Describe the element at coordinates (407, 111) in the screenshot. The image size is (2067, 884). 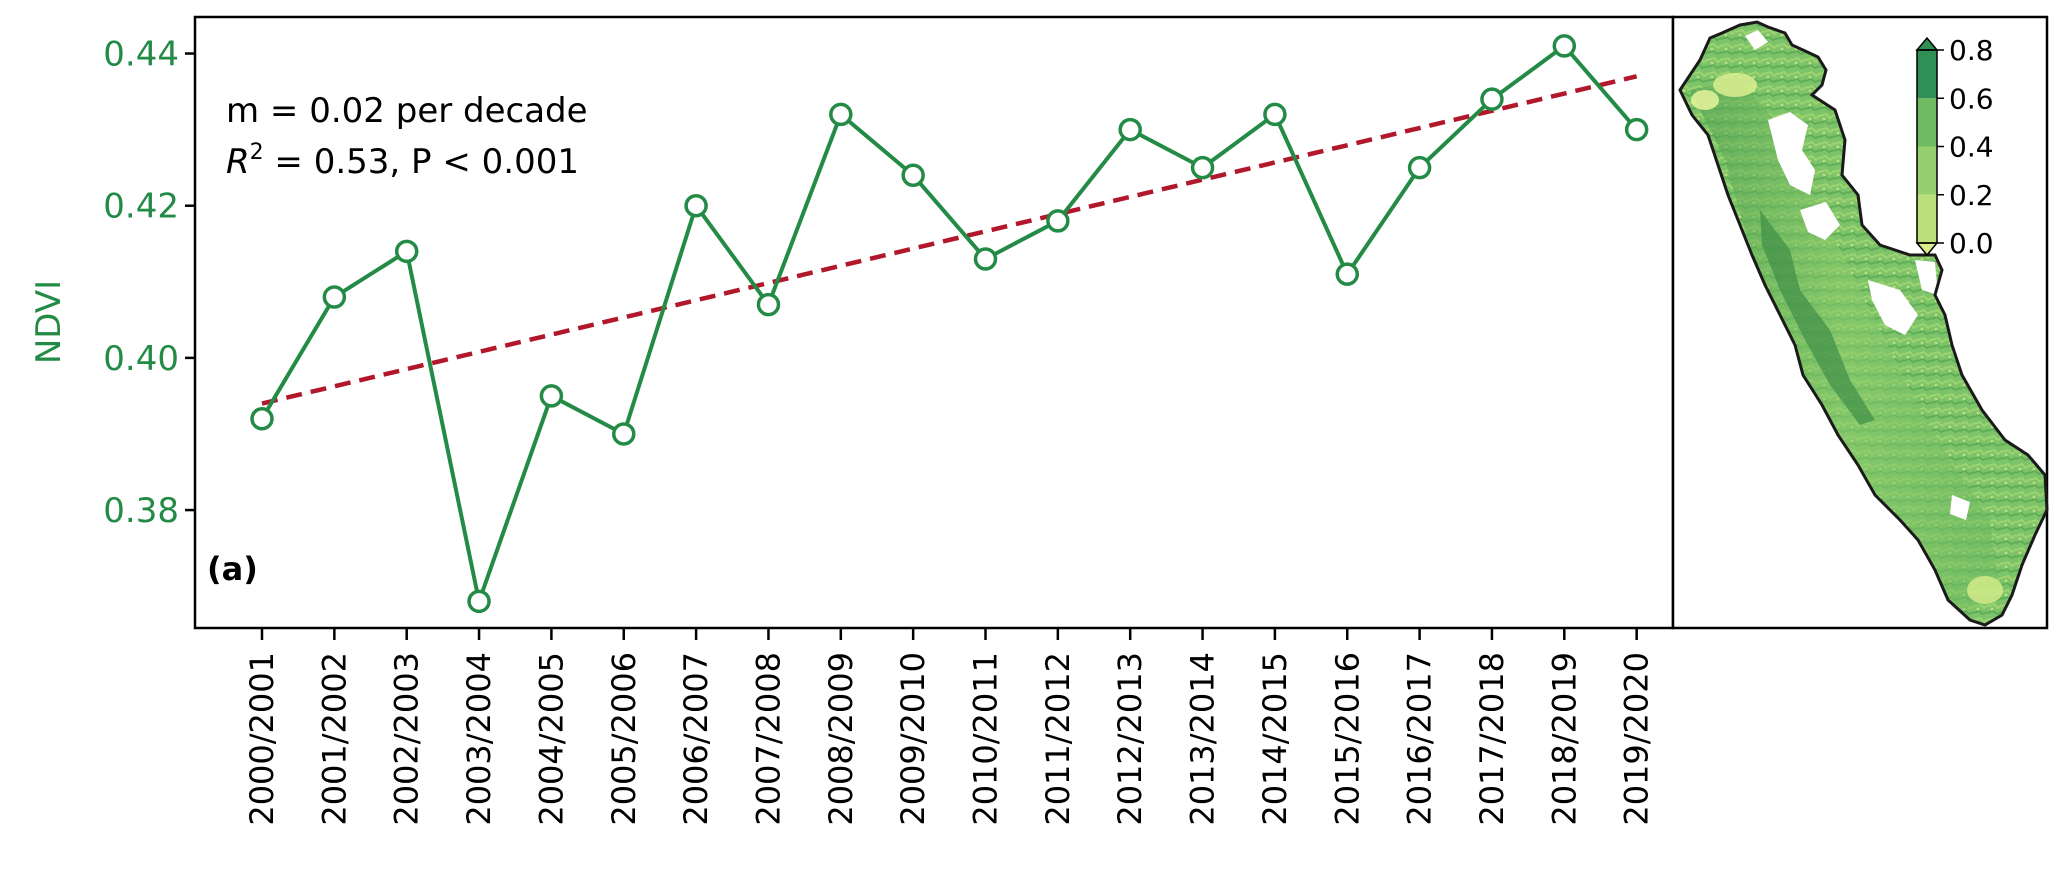
I see `slope-annotation: m = 0.02 per decade` at that location.